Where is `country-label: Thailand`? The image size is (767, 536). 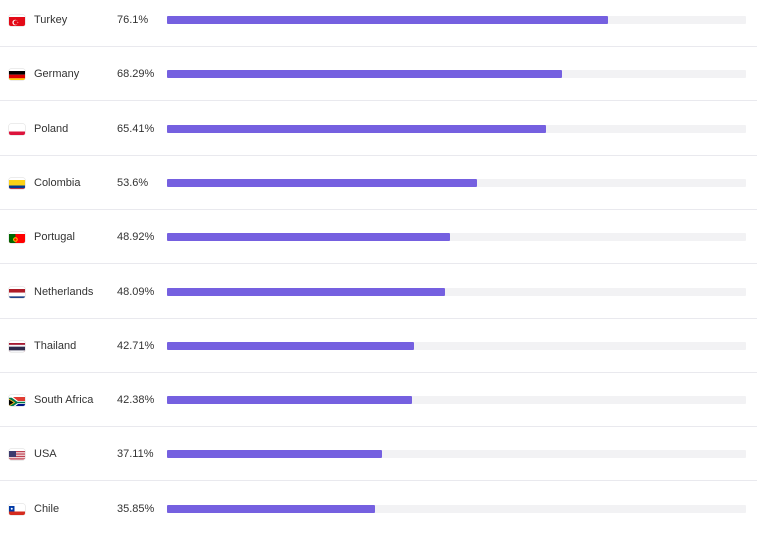
country-label: Thailand is located at coordinates (55, 346).